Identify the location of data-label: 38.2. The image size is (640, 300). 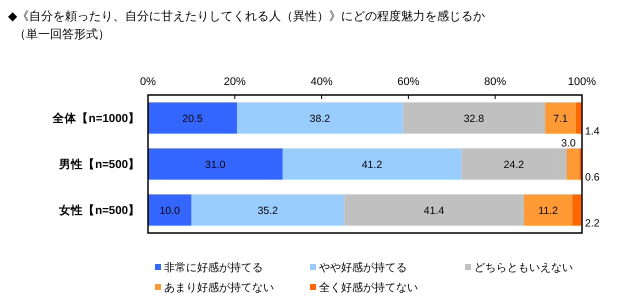
(320, 119).